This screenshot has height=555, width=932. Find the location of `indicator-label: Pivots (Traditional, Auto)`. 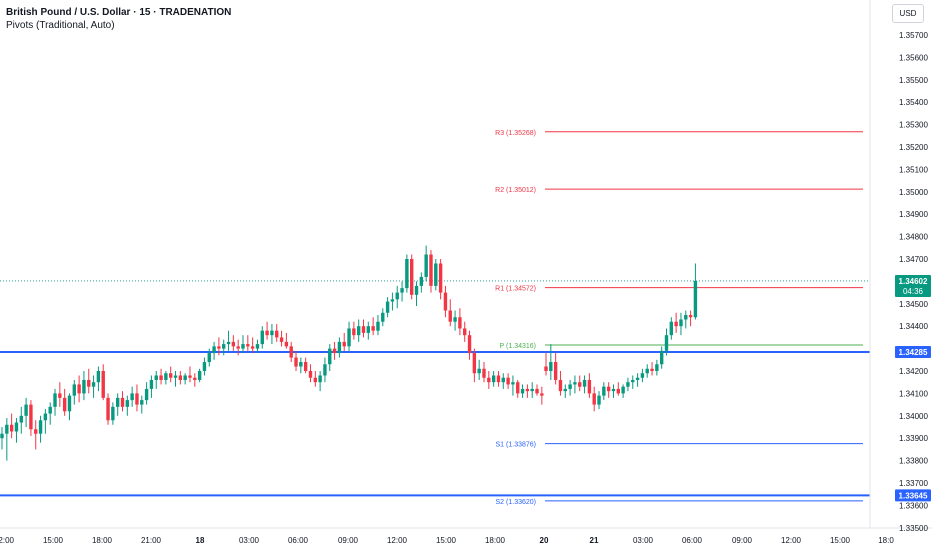

indicator-label: Pivots (Traditional, Auto) is located at coordinates (60, 25).